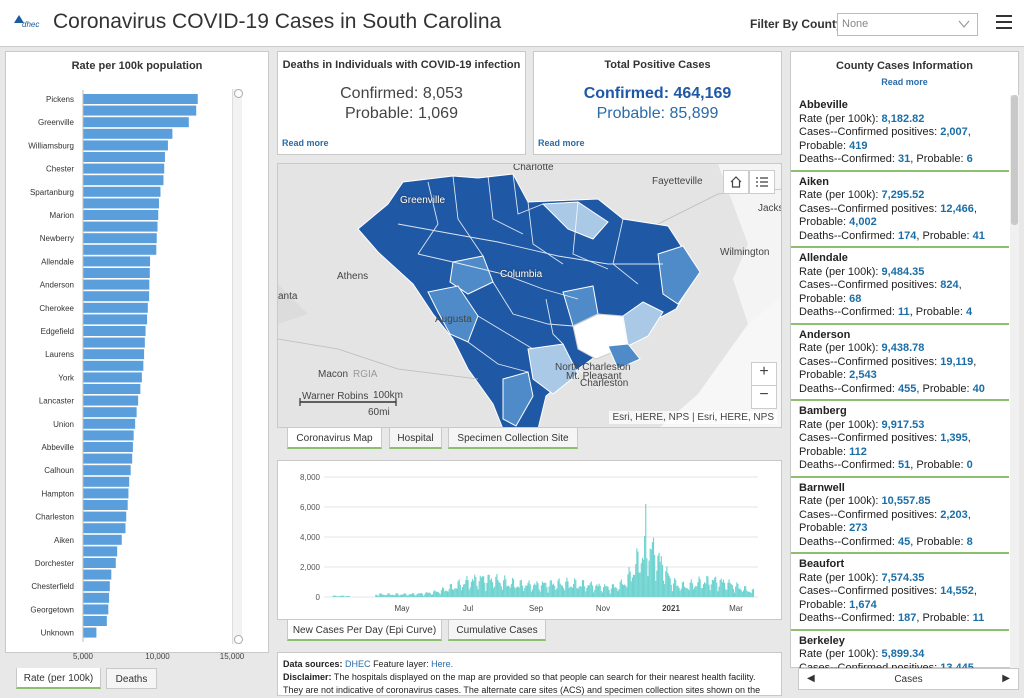 This screenshot has height=698, width=1024. What do you see at coordinates (1014, 382) in the screenshot?
I see `county-list-scrollbar` at bounding box center [1014, 382].